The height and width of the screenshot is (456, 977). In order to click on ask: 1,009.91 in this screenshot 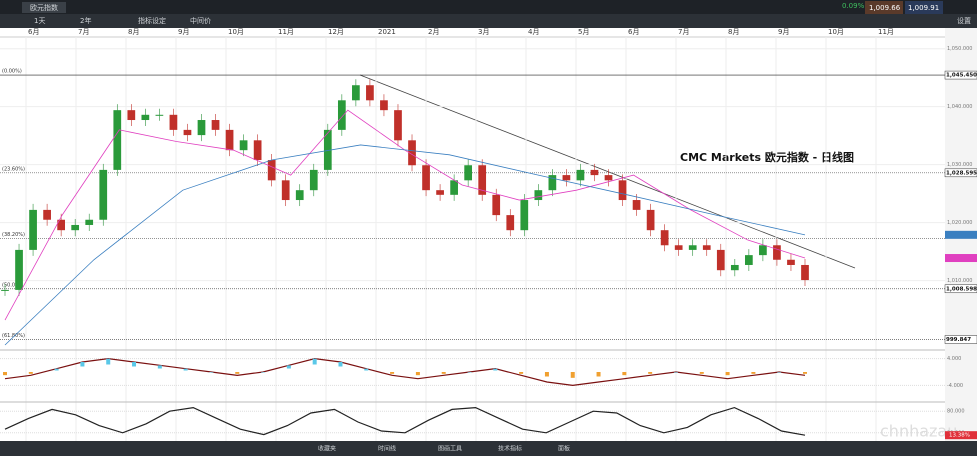, I will do `click(923, 8)`.